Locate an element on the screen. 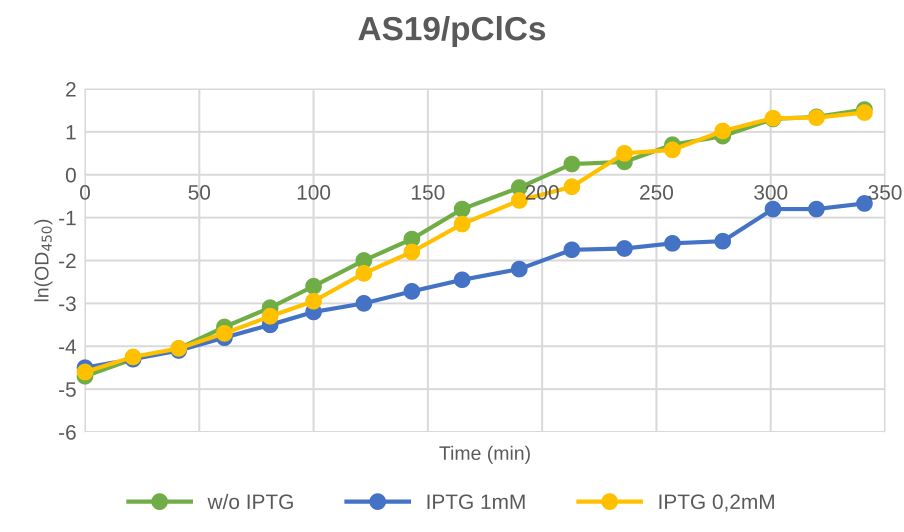 The image size is (904, 532). x-tick-label: 50 is located at coordinates (199, 192).